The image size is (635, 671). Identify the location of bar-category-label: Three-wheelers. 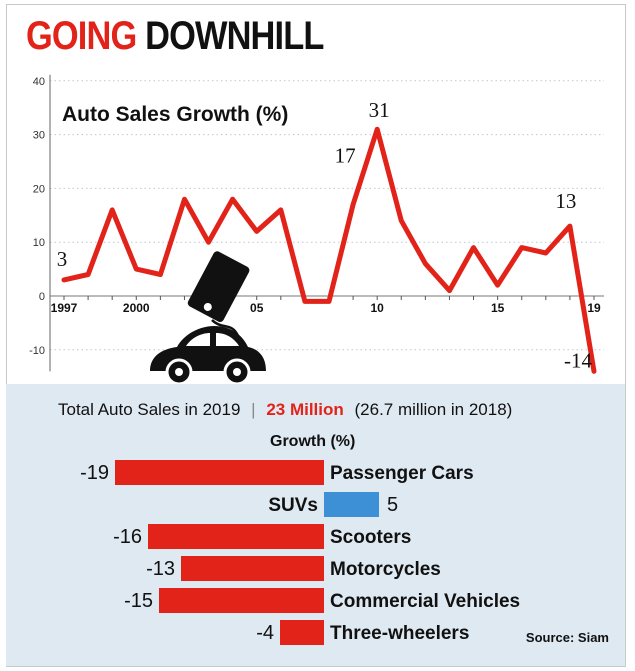
(399, 633).